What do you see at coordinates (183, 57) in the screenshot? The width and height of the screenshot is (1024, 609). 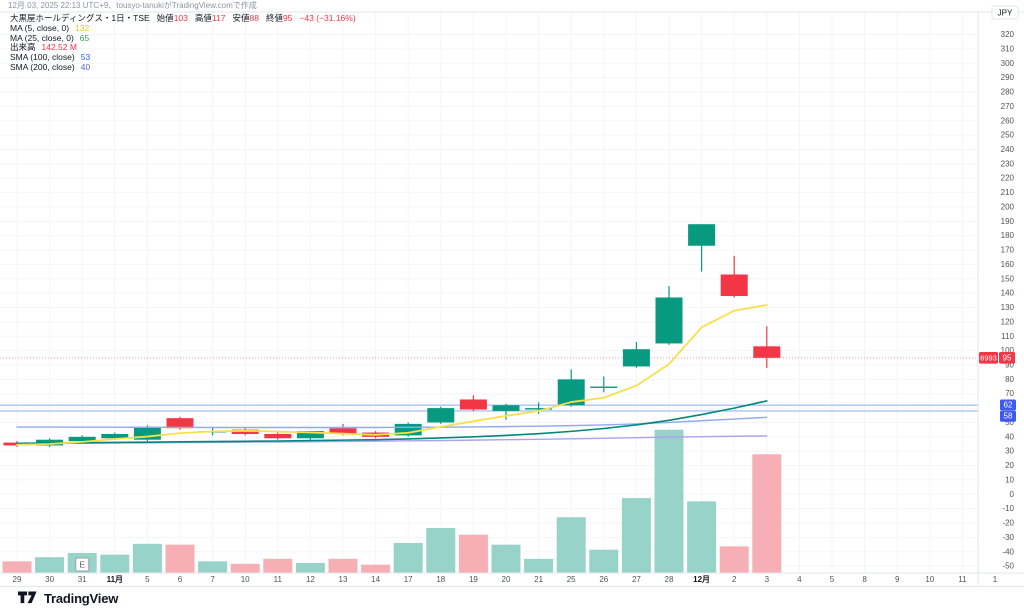 I see `legend-indicator-row: SMA (100, close) 53` at bounding box center [183, 57].